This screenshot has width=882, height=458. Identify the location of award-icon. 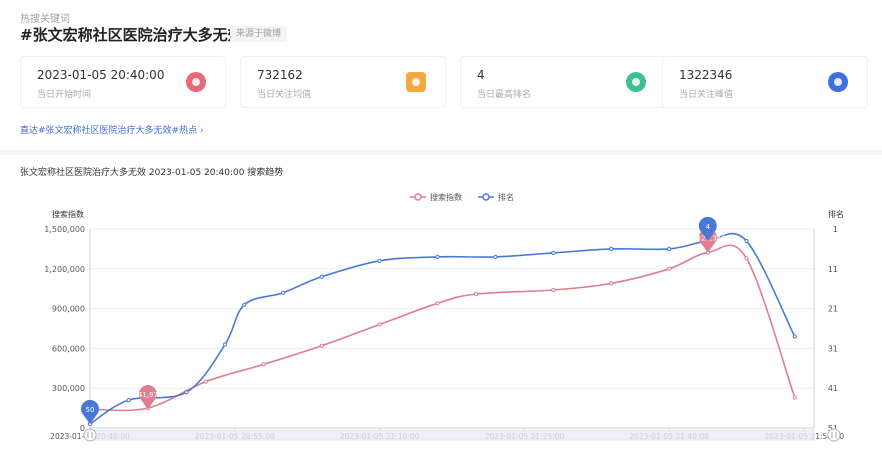
(636, 82).